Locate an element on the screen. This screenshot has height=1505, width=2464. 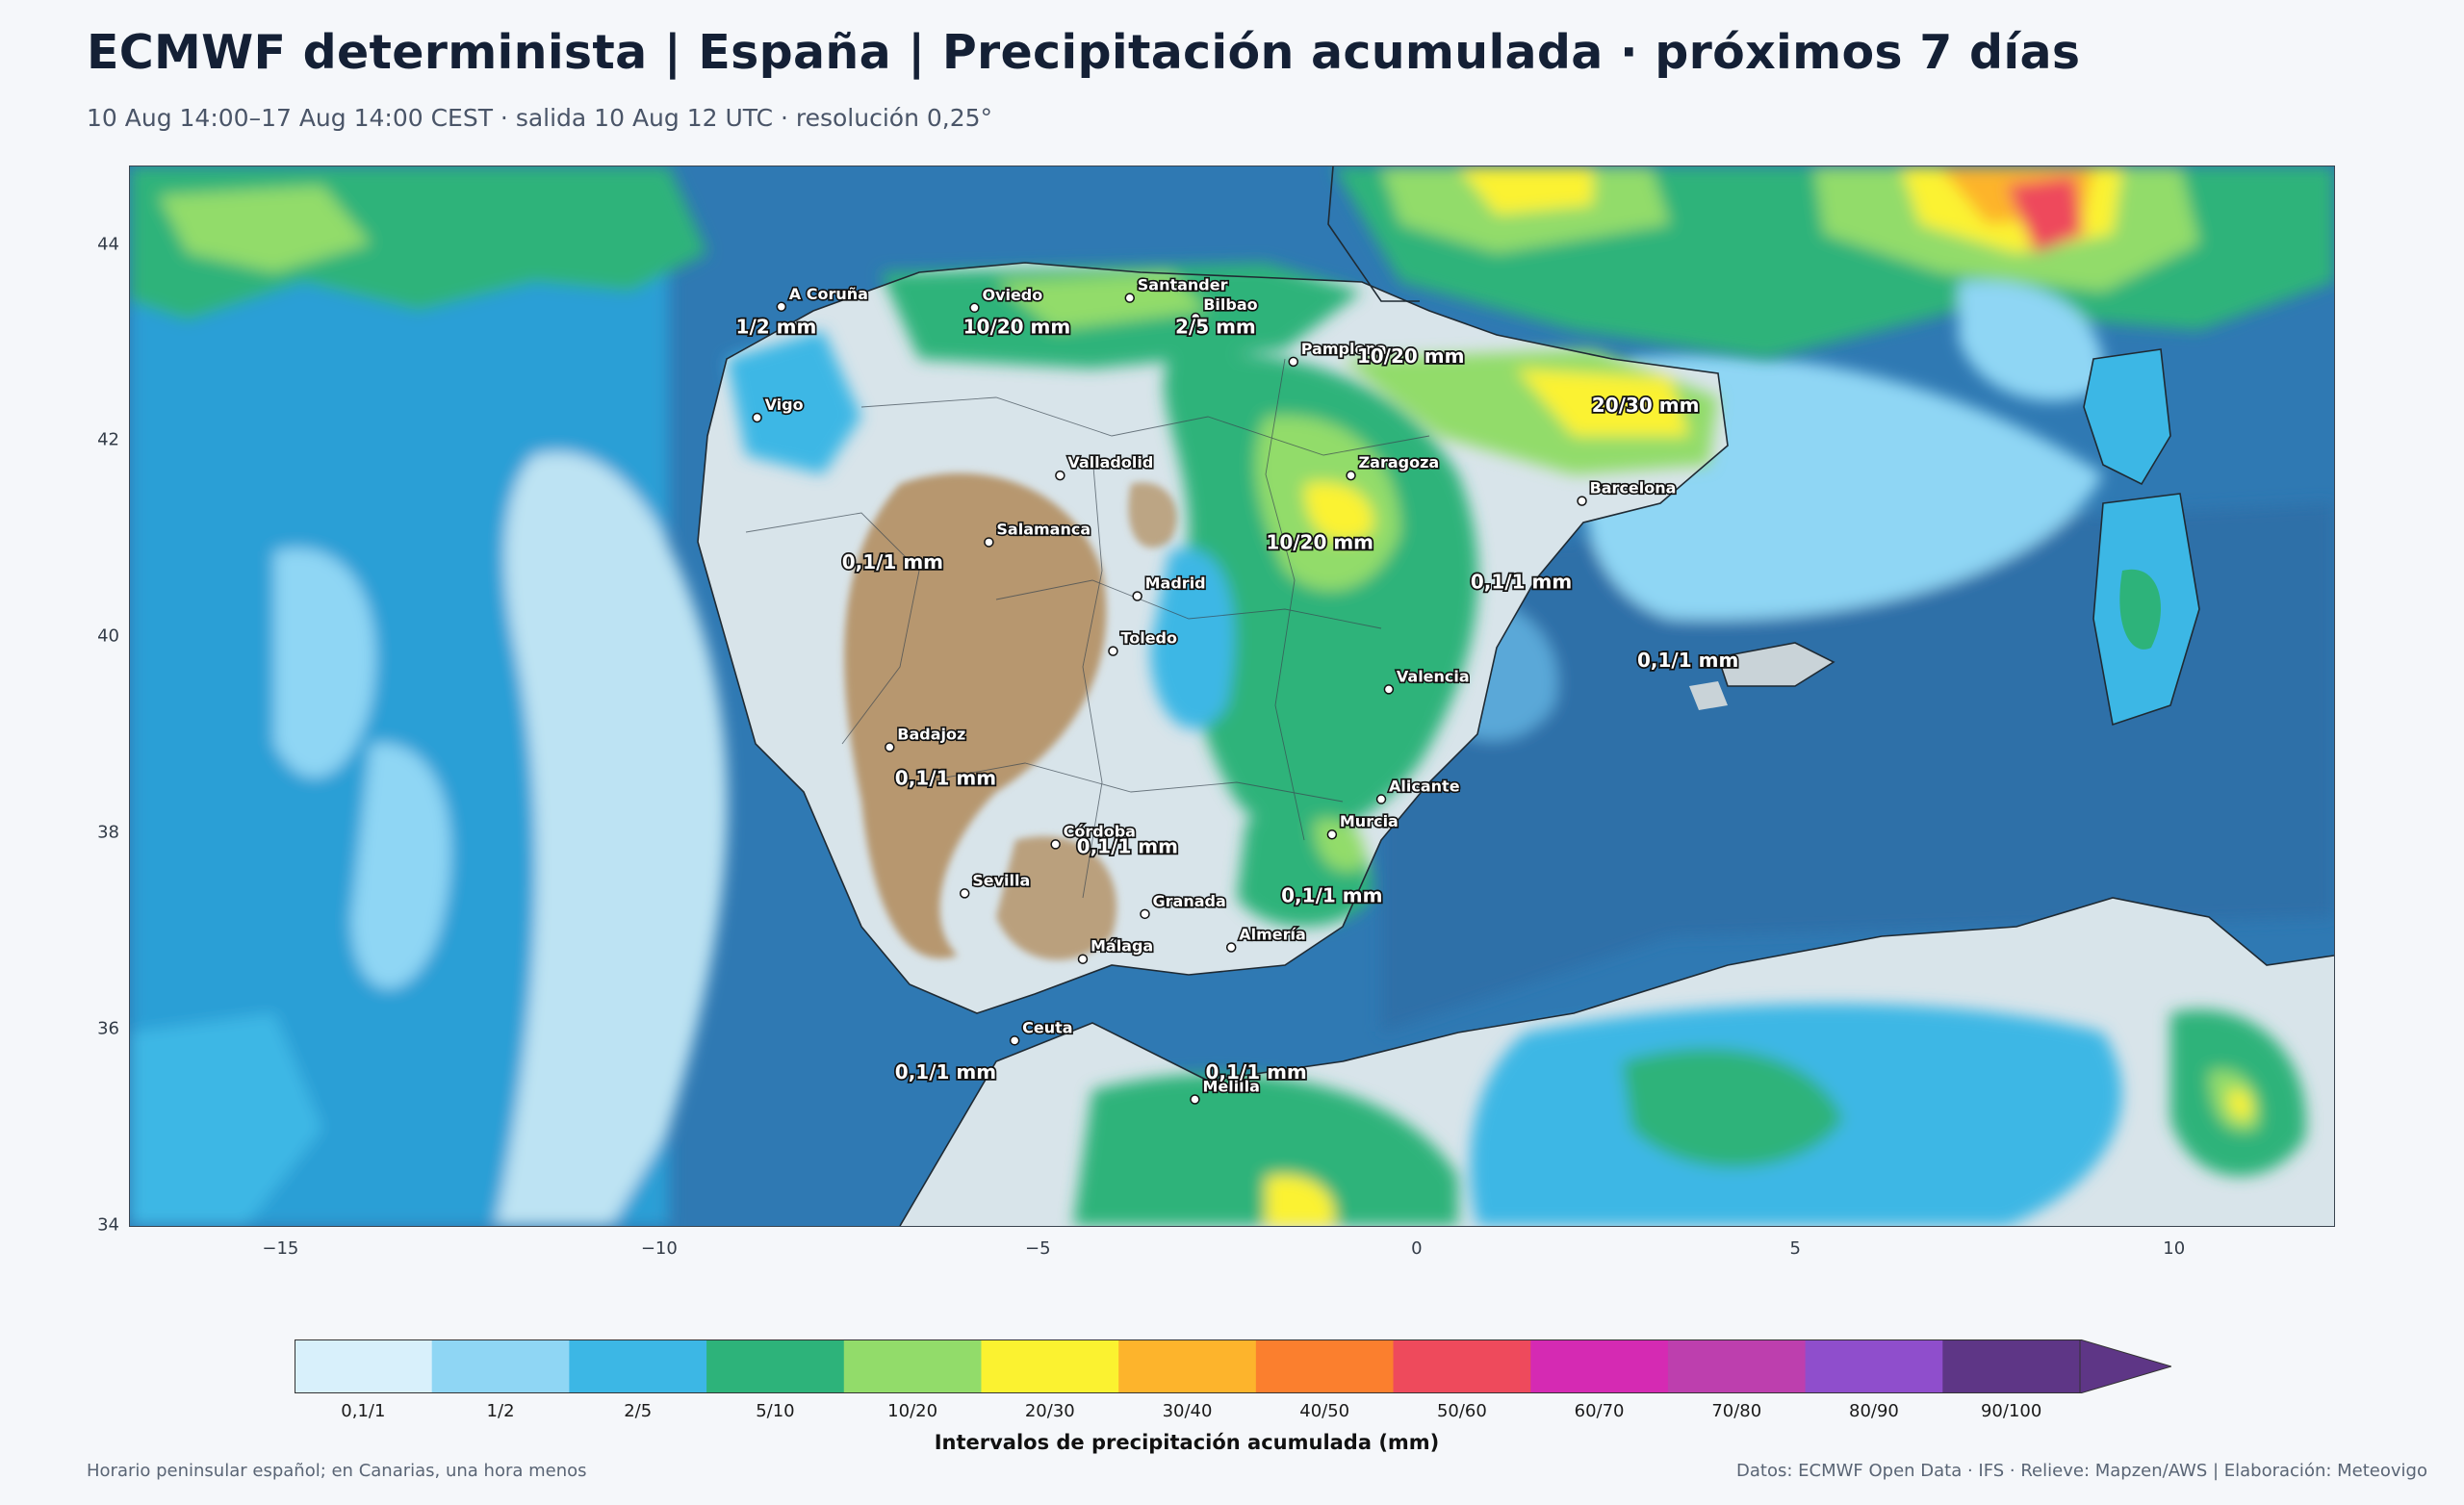
admin-borders is located at coordinates (1087, 628).